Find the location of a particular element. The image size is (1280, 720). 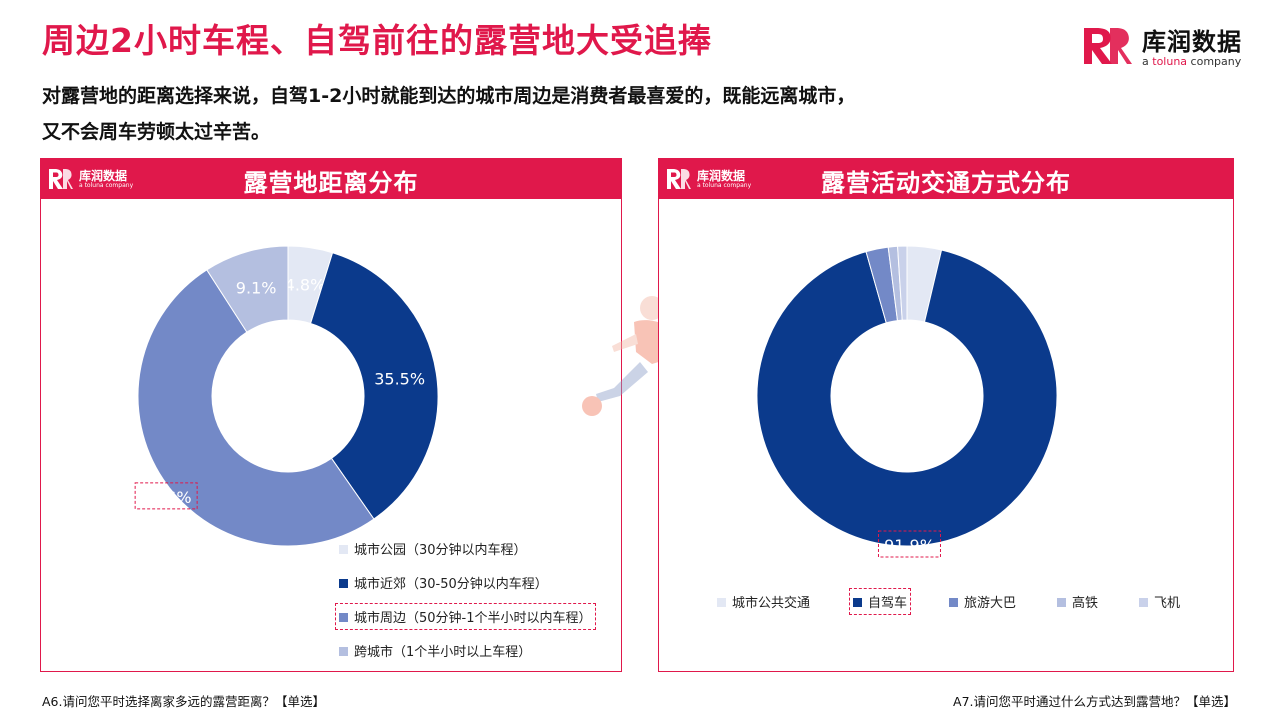

legend-item-2: 自驾车 is located at coordinates (880, 601).